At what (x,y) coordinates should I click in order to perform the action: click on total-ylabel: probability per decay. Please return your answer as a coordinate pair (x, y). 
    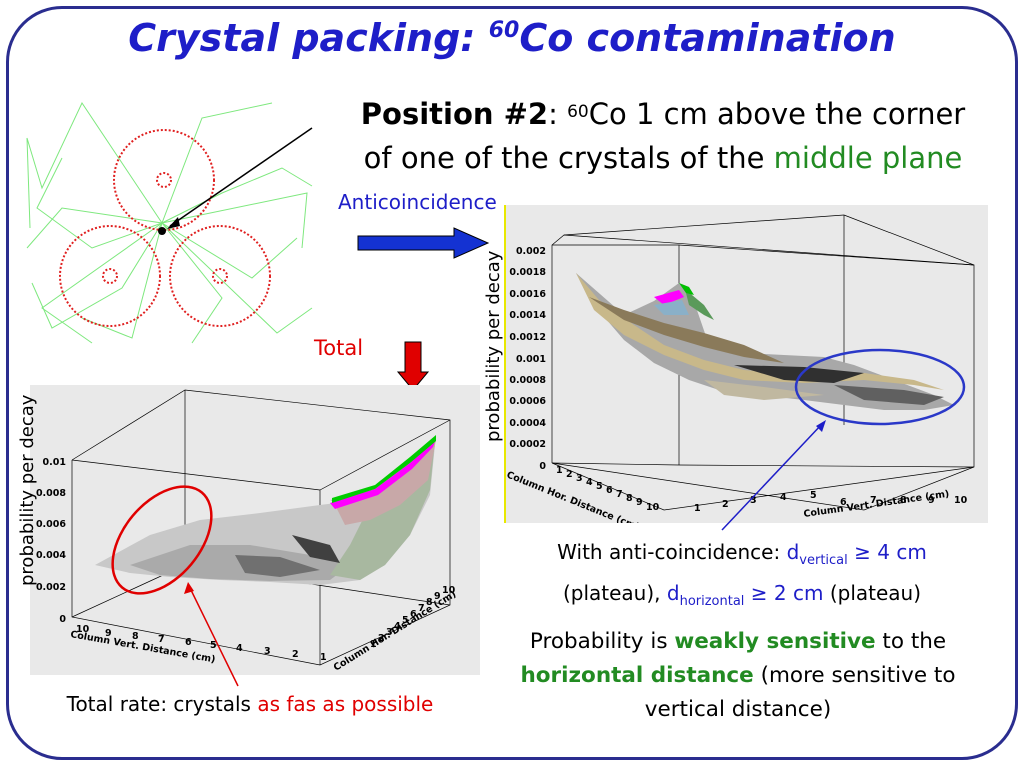
    Looking at the image, I should click on (27, 490).